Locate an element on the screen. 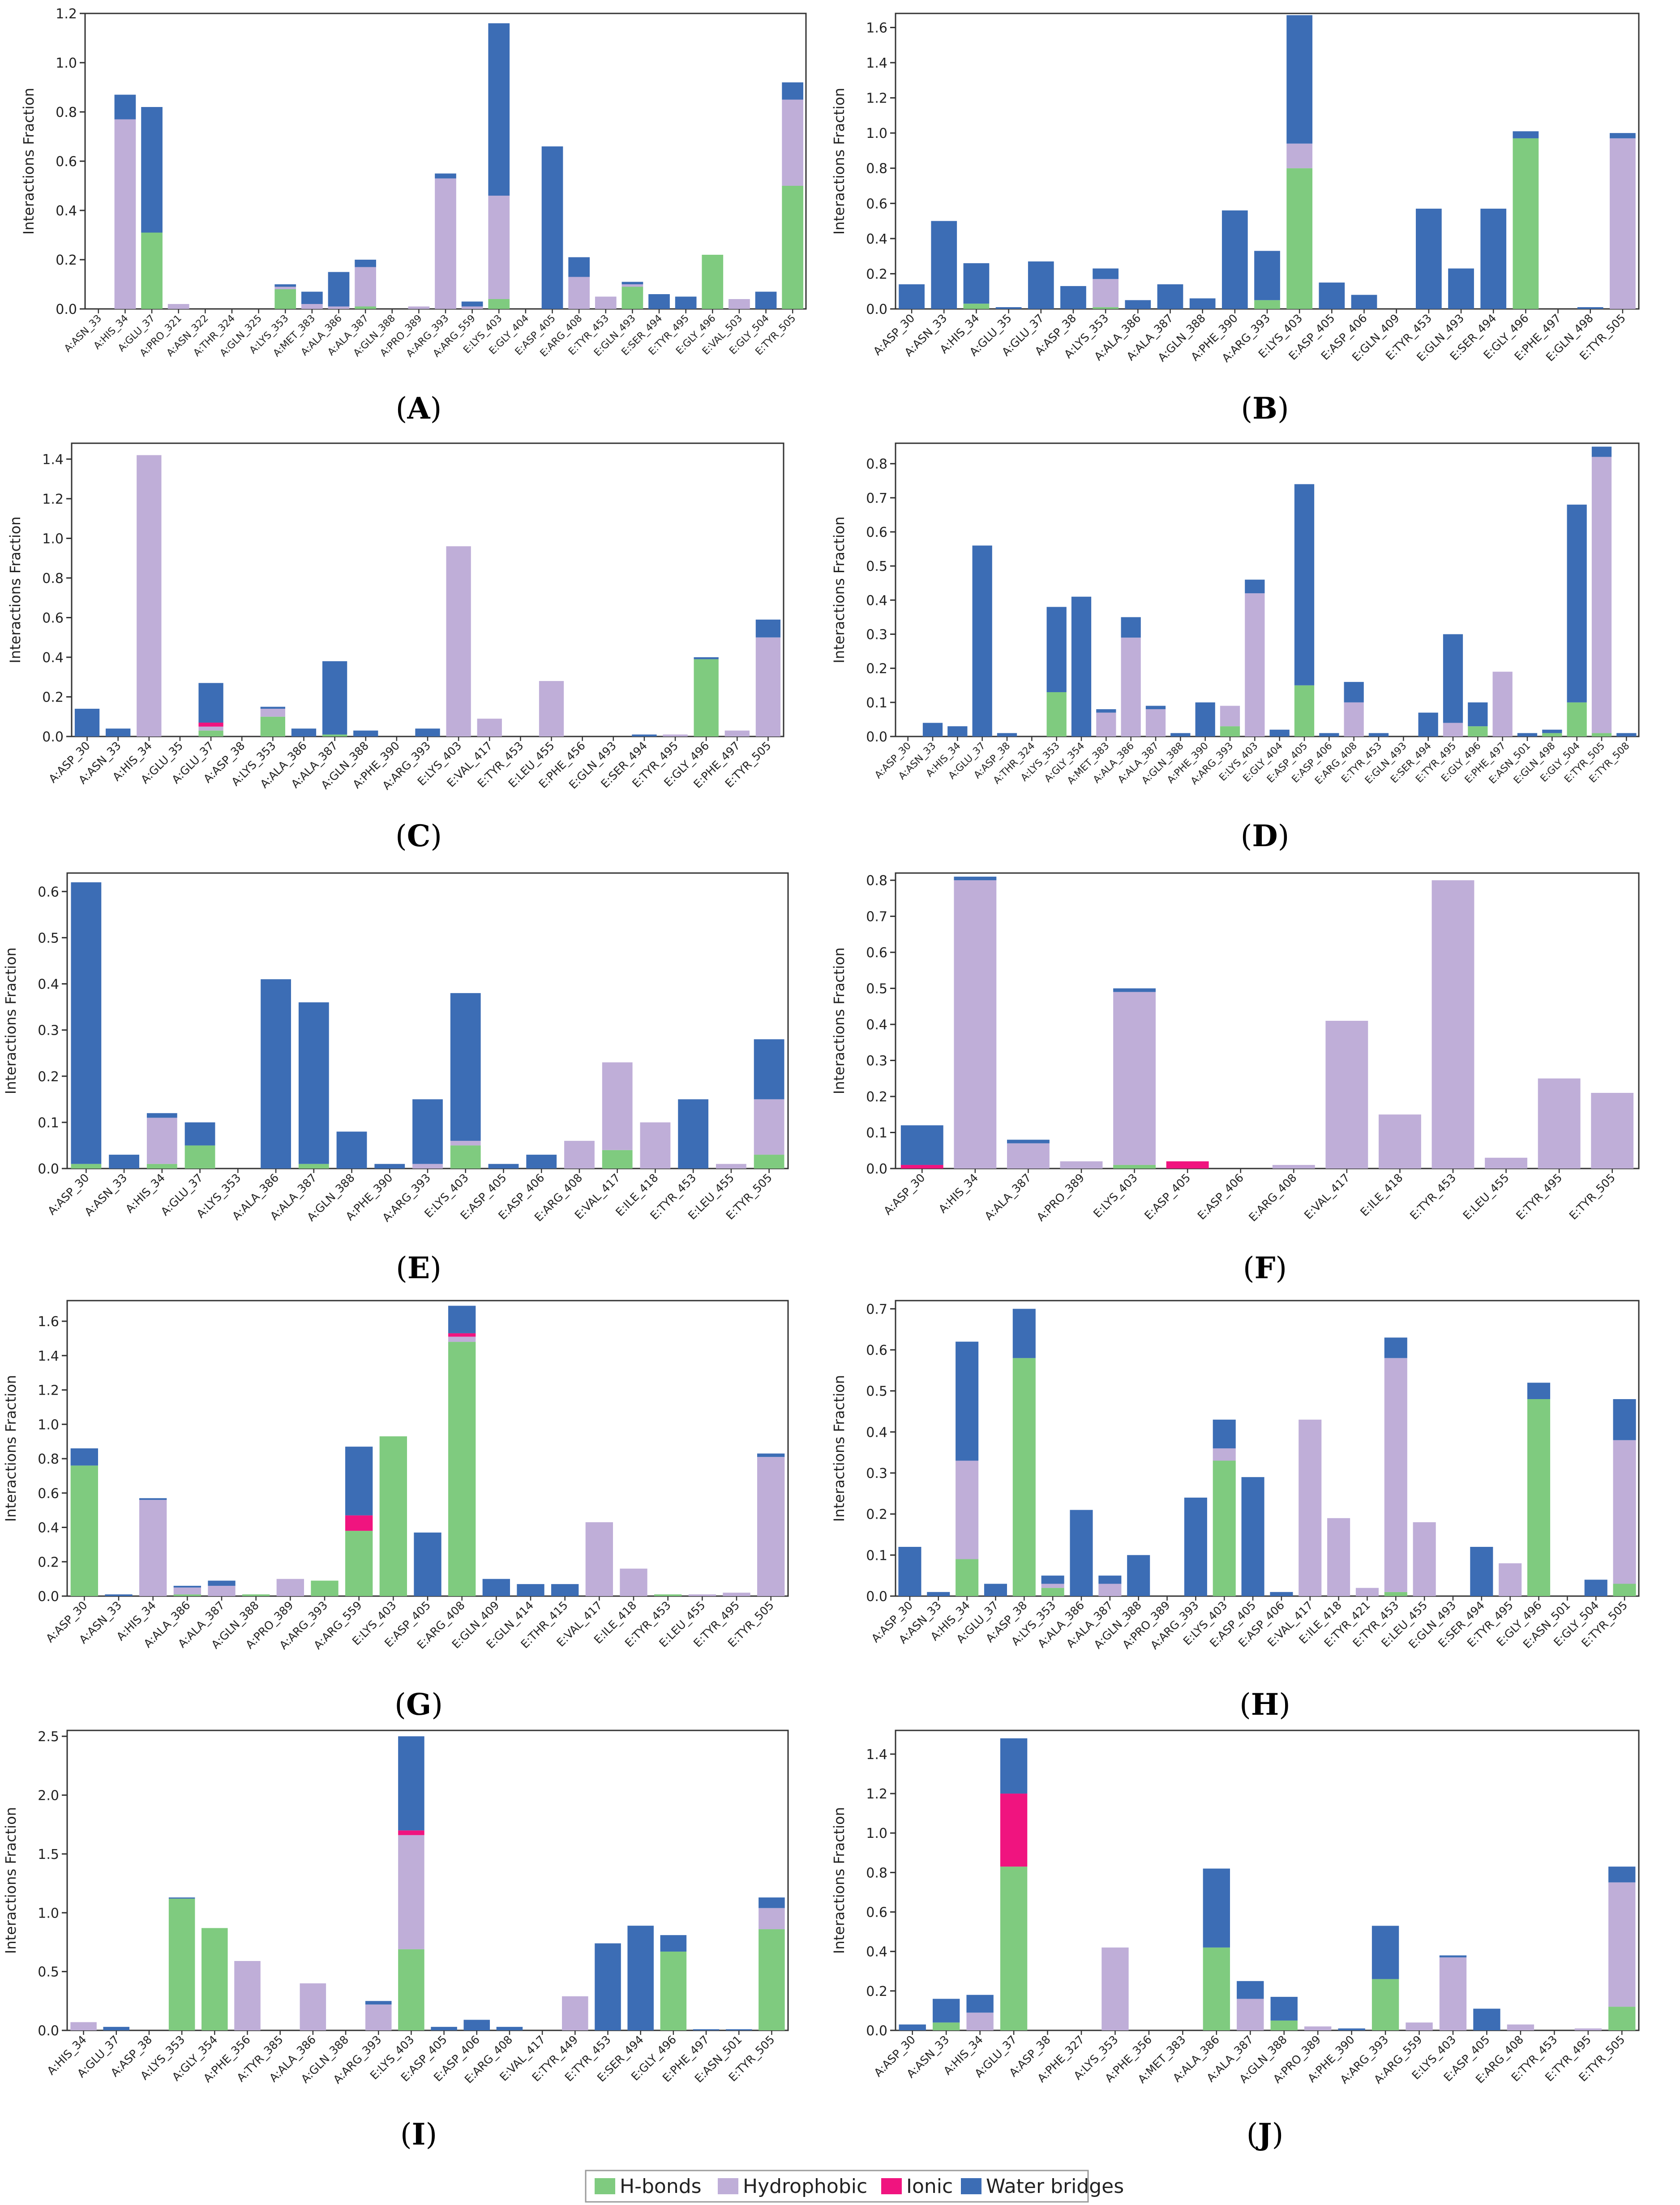  y-tick-label: 0.7 is located at coordinates (876, 917).